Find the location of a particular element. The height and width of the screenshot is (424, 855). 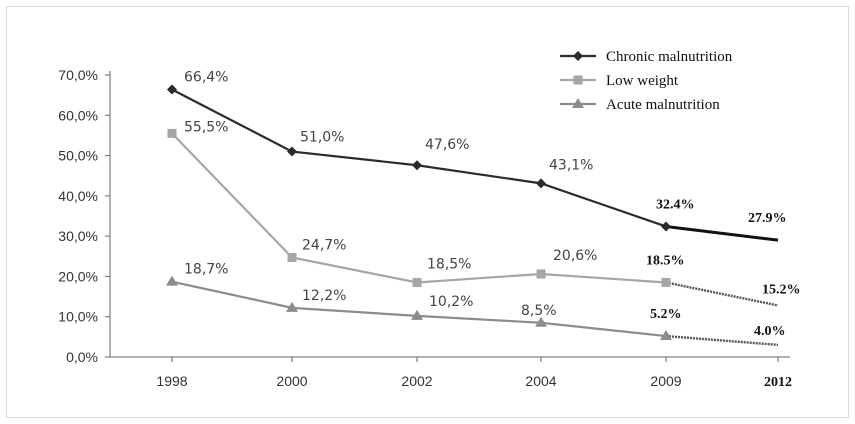

y-tick-label: 10,0% is located at coordinates (78, 317).